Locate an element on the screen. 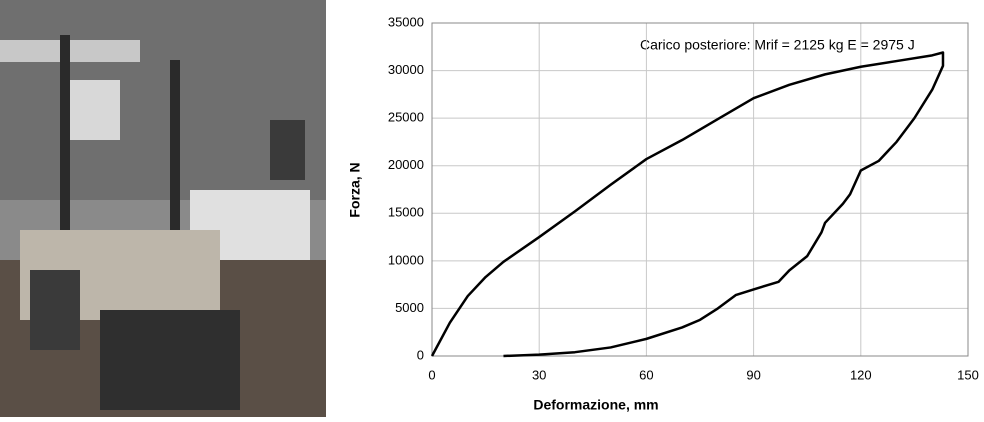  x-tick-label: 150 is located at coordinates (968, 374).